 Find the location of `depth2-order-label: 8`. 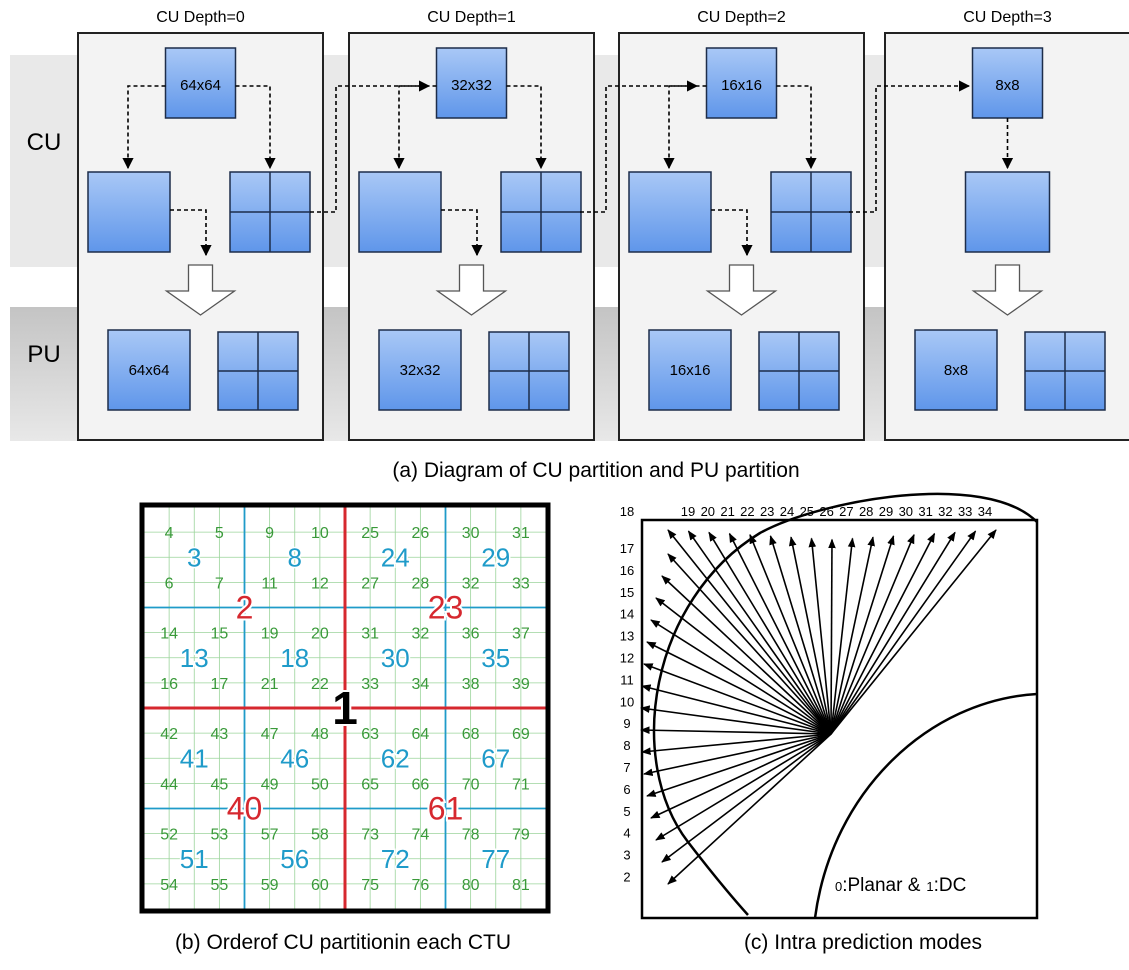

depth2-order-label: 8 is located at coordinates (295, 557).